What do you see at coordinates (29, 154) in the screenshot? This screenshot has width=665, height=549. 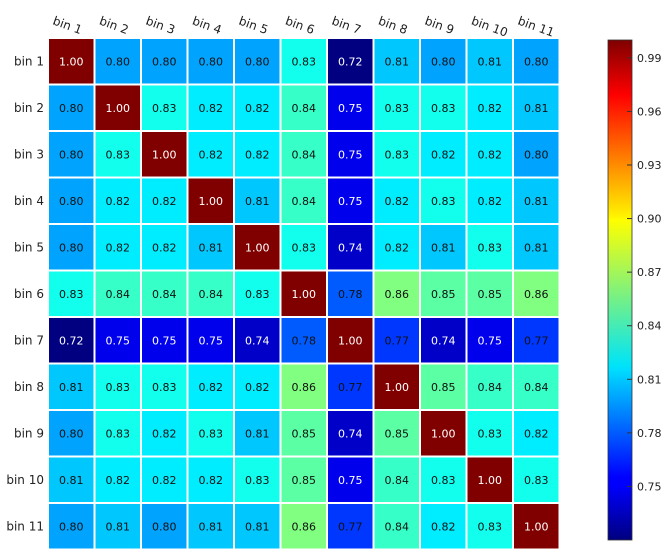 I see `row-tick-label: bin 3` at bounding box center [29, 154].